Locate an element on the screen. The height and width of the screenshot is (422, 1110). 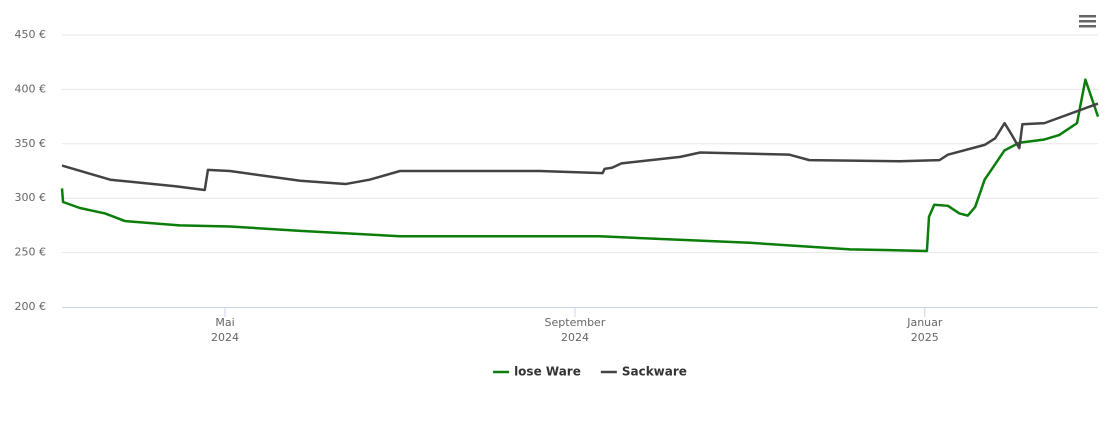
legend-item: lose Ware is located at coordinates (537, 372).